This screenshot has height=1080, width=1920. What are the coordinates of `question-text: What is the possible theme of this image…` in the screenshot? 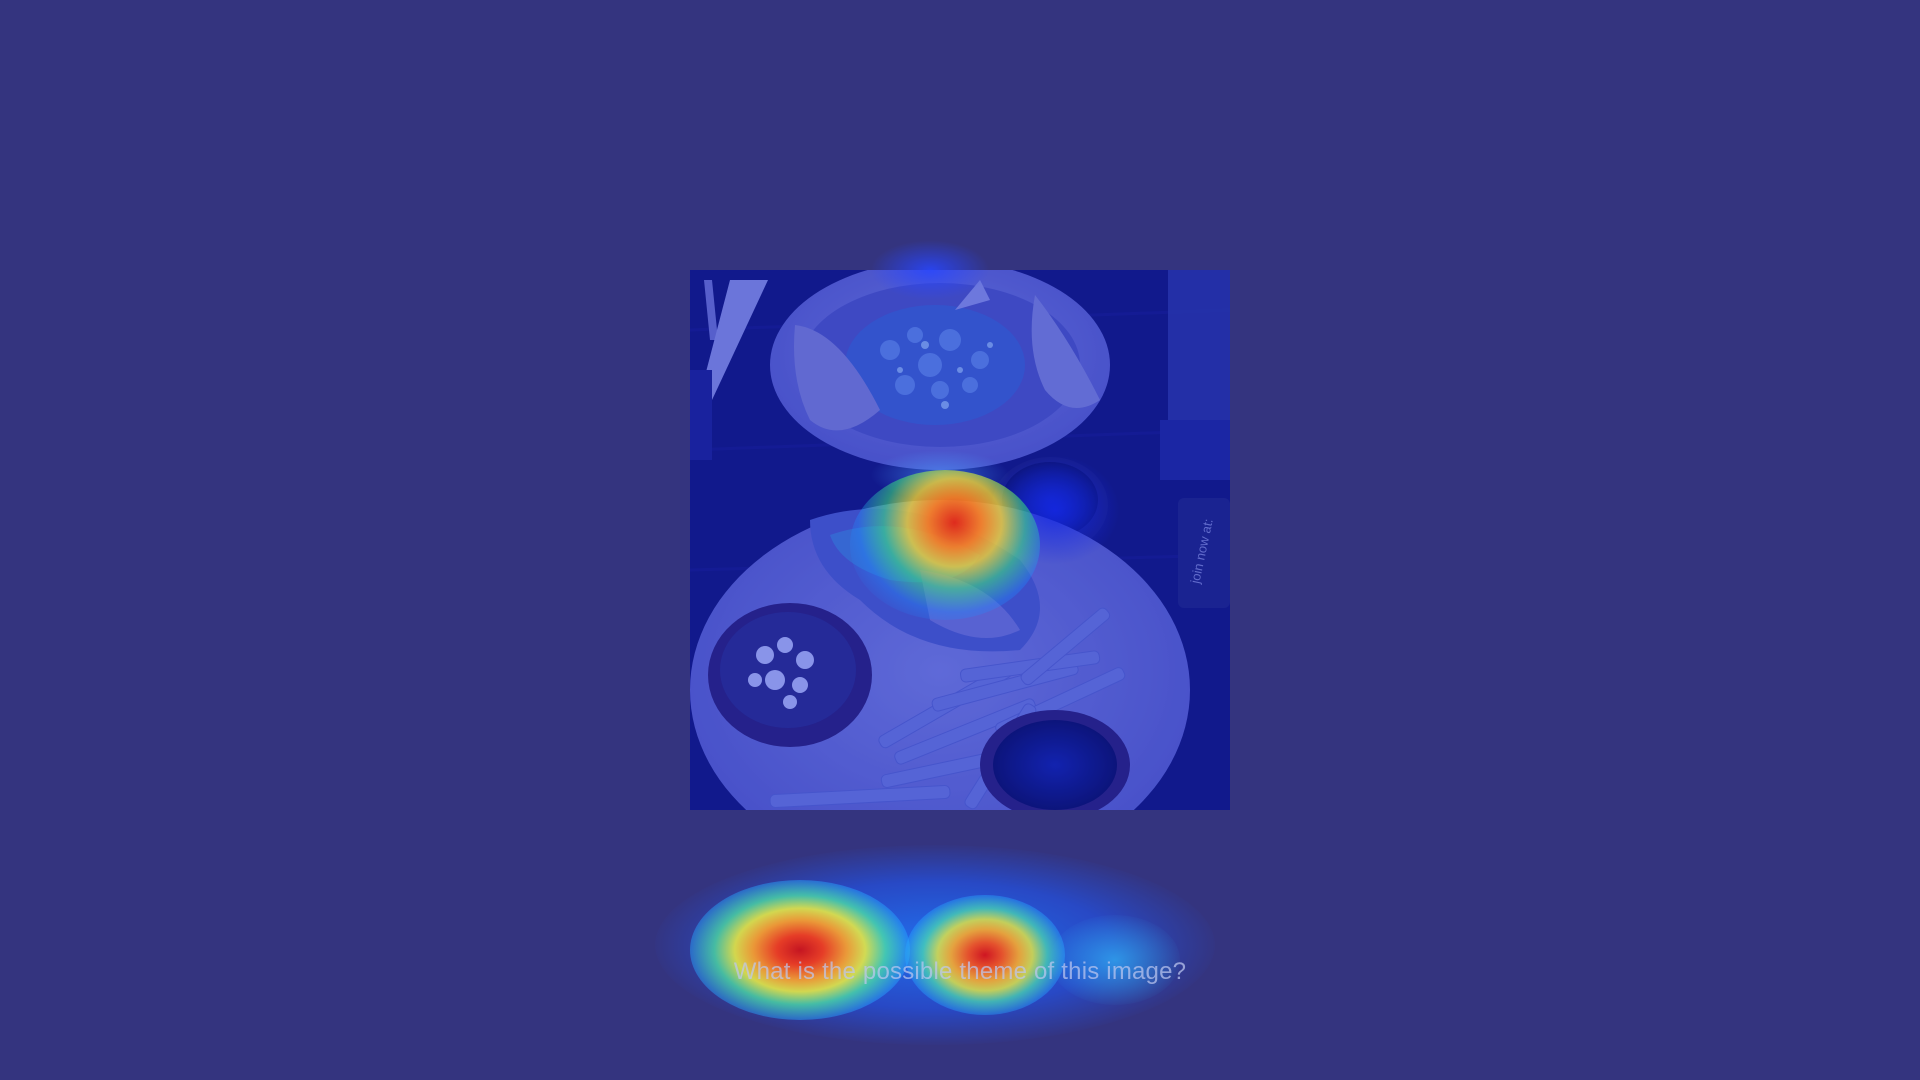 It's located at (960, 971).